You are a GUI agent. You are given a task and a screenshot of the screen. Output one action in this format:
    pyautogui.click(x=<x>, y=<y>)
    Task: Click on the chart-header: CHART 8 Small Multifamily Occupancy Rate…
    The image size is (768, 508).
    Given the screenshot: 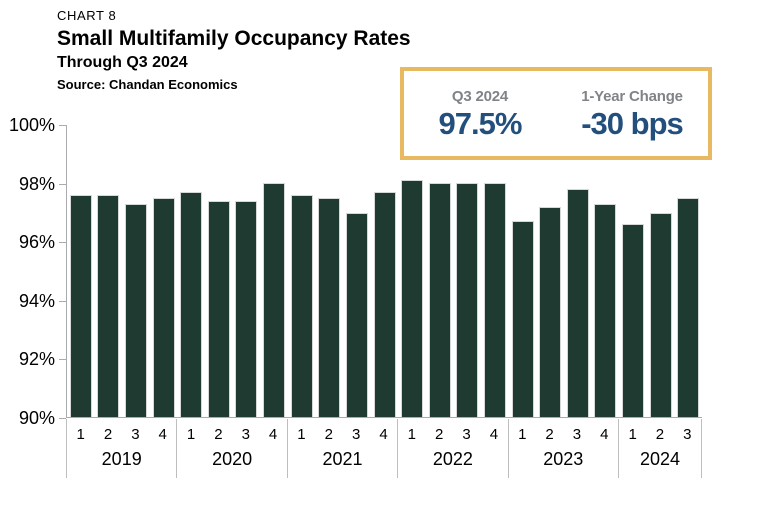 What is the action you would take?
    pyautogui.click(x=234, y=50)
    